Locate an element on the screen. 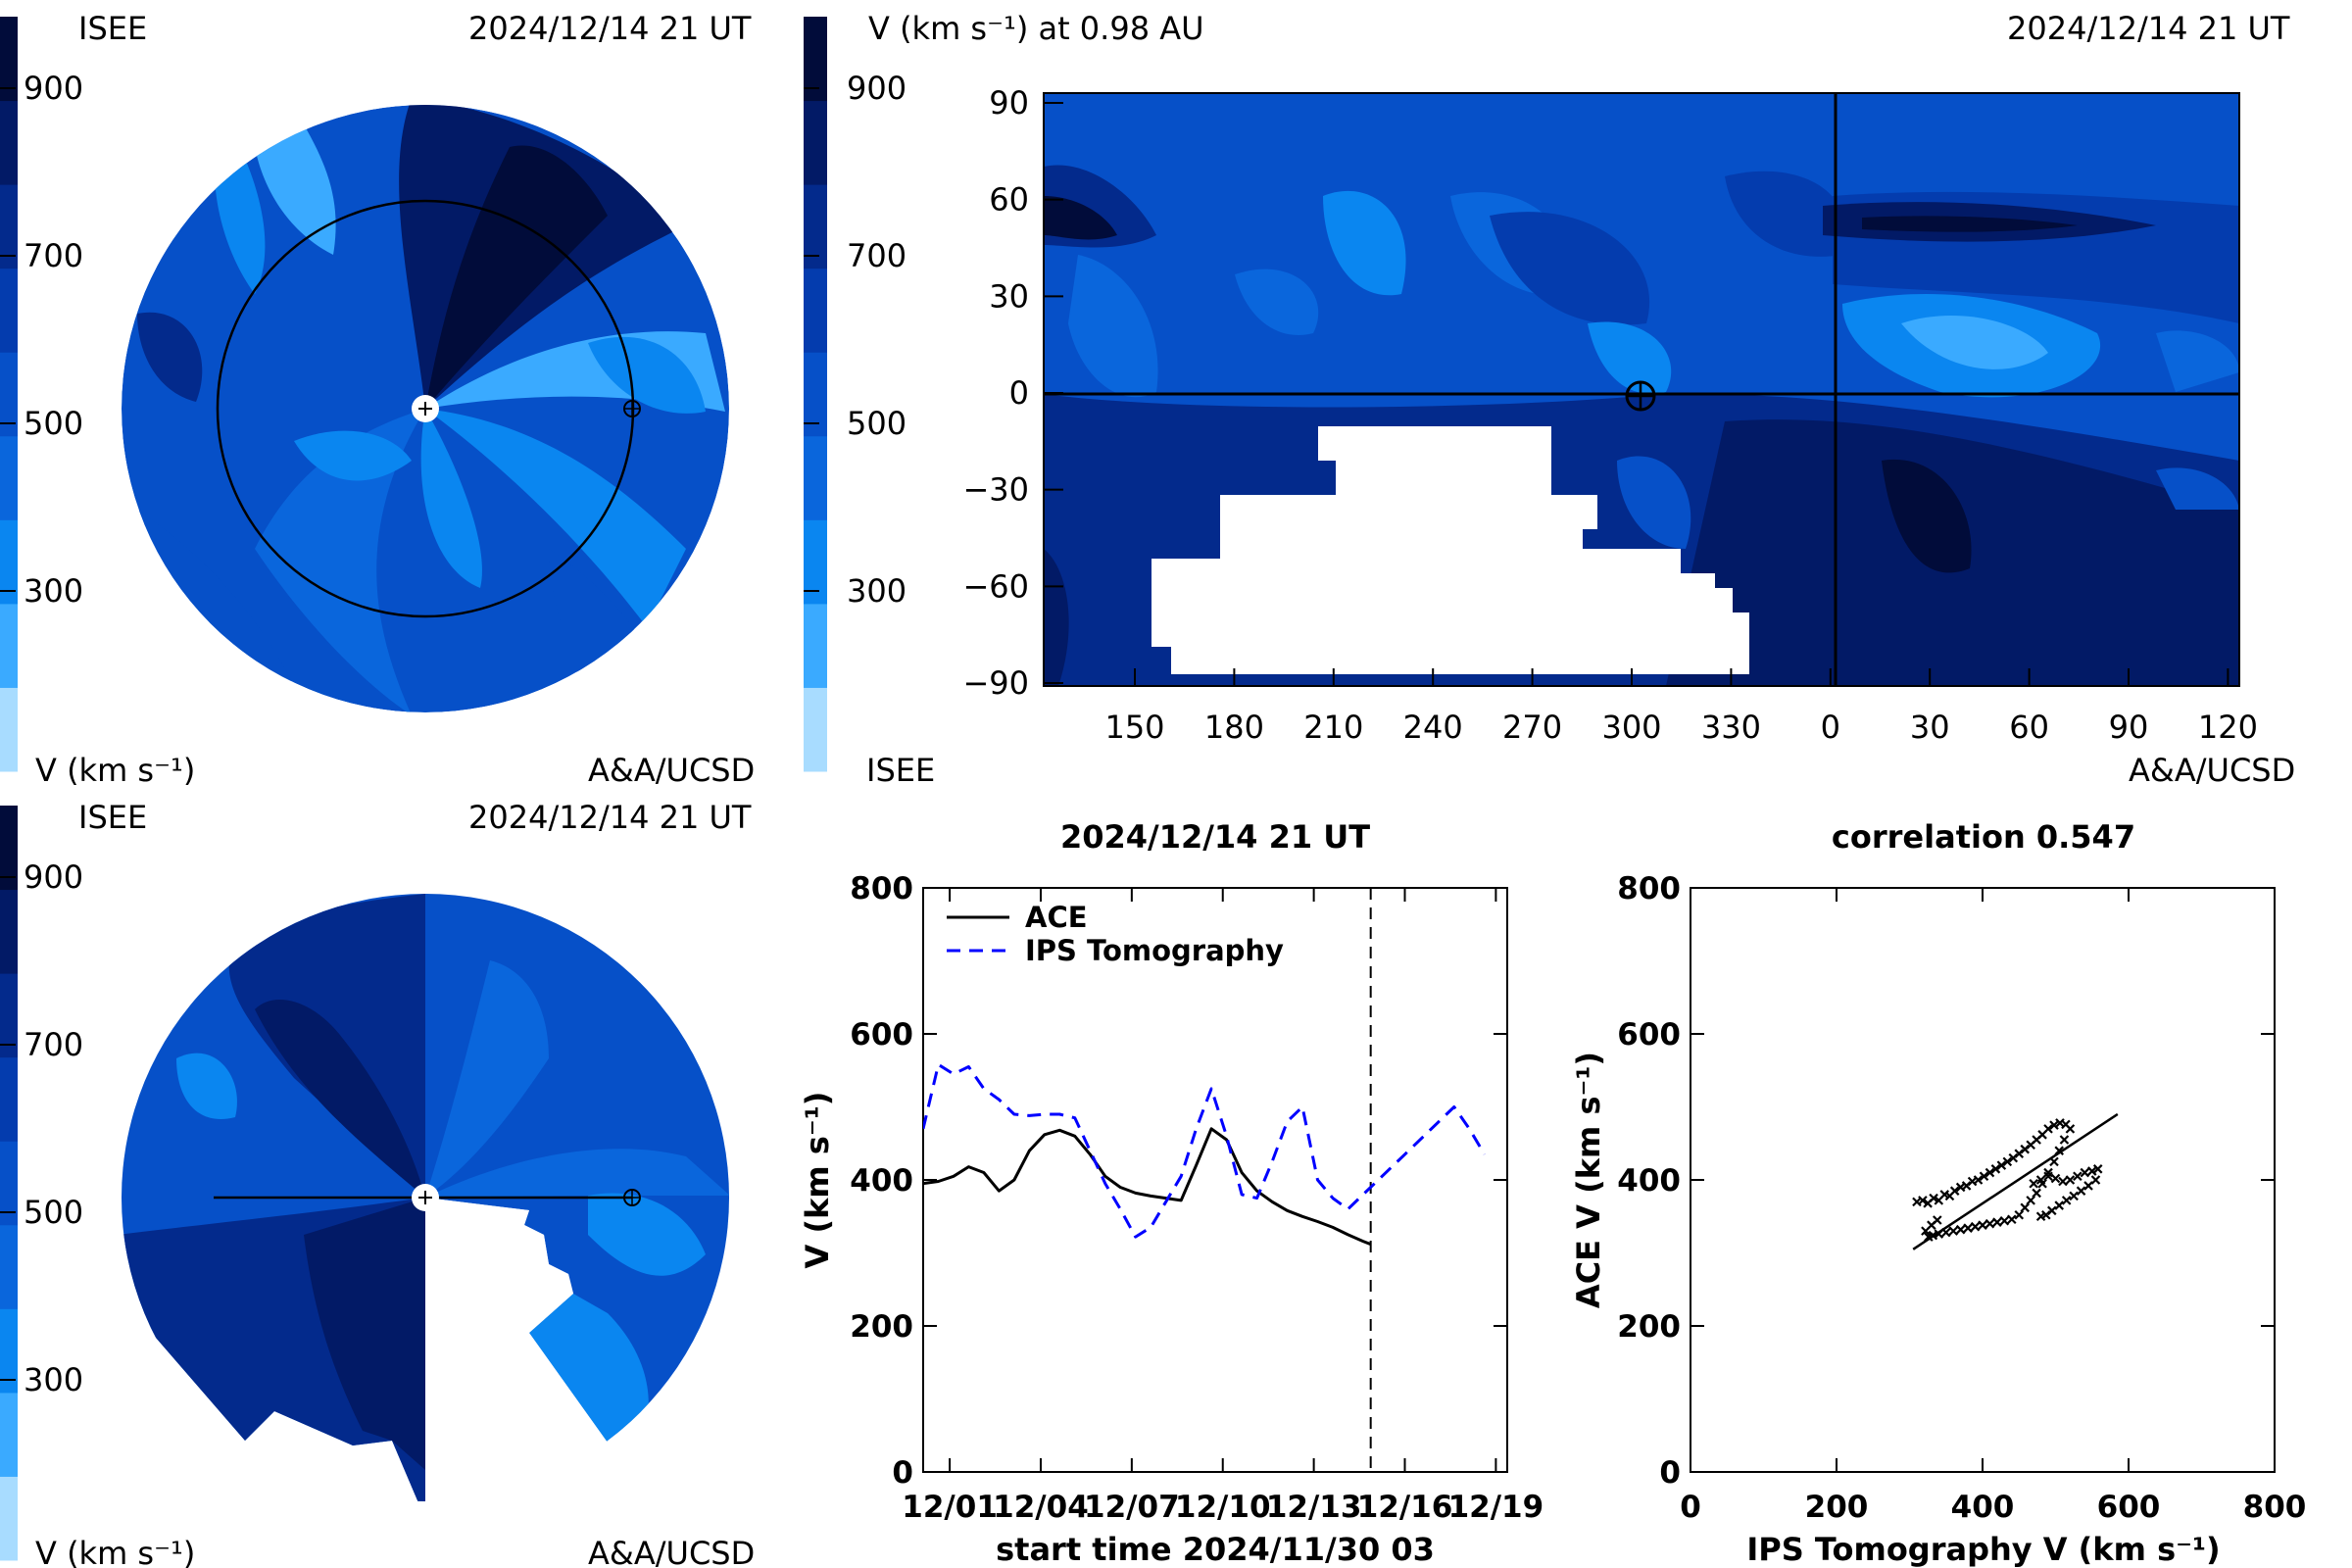 Image resolution: width=2352 pixels, height=1568 pixels. x-tick-label: 12/07 is located at coordinates (1132, 1507).